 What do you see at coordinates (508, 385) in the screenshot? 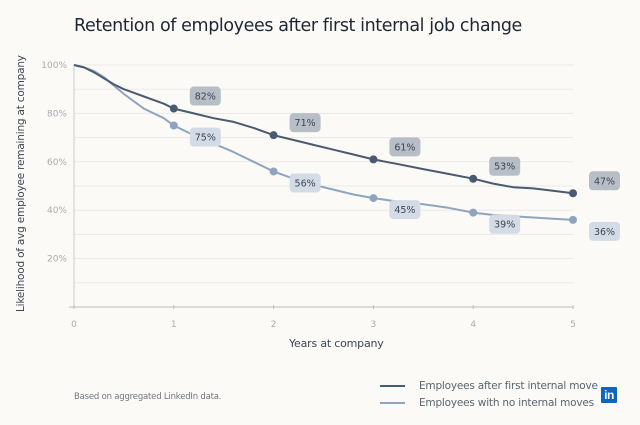
I see `legend-label: Employees after first internal move` at bounding box center [508, 385].